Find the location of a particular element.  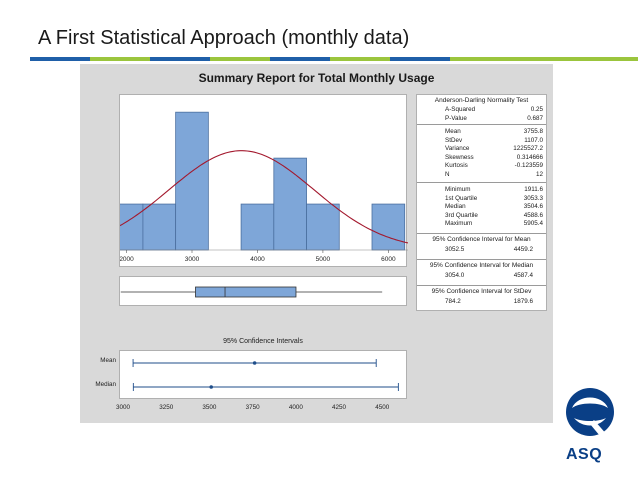

stat-label: N is located at coordinates (447, 174).